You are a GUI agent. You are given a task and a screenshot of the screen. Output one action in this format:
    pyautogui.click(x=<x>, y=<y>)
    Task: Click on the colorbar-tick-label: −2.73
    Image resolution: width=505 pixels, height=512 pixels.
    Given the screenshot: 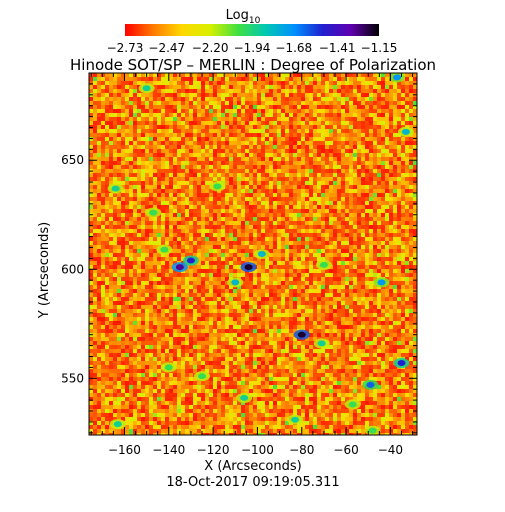 What is the action you would take?
    pyautogui.click(x=125, y=48)
    